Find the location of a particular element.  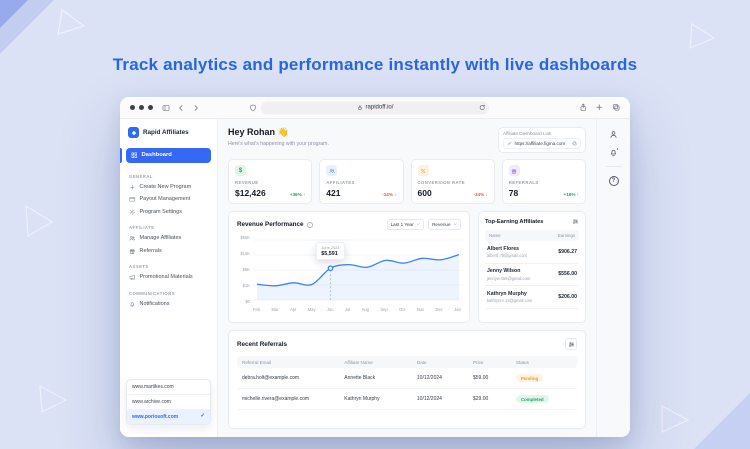

status-badge: Completed is located at coordinates (532, 399).